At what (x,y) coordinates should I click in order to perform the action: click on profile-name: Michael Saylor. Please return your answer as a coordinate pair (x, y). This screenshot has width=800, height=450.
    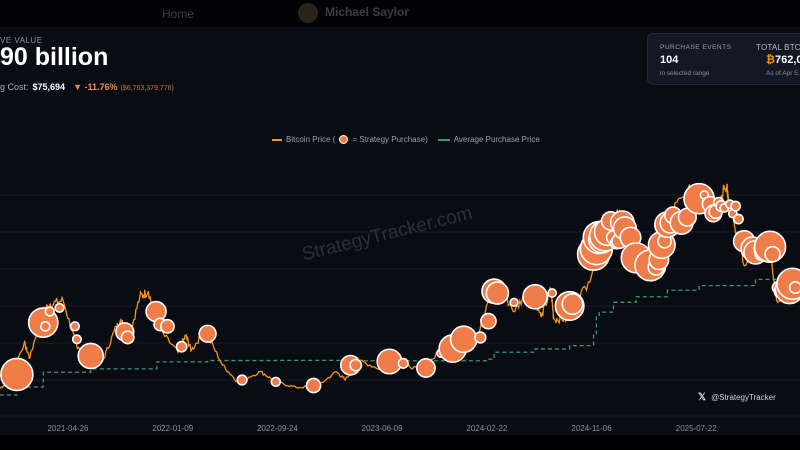
    Looking at the image, I should click on (367, 12).